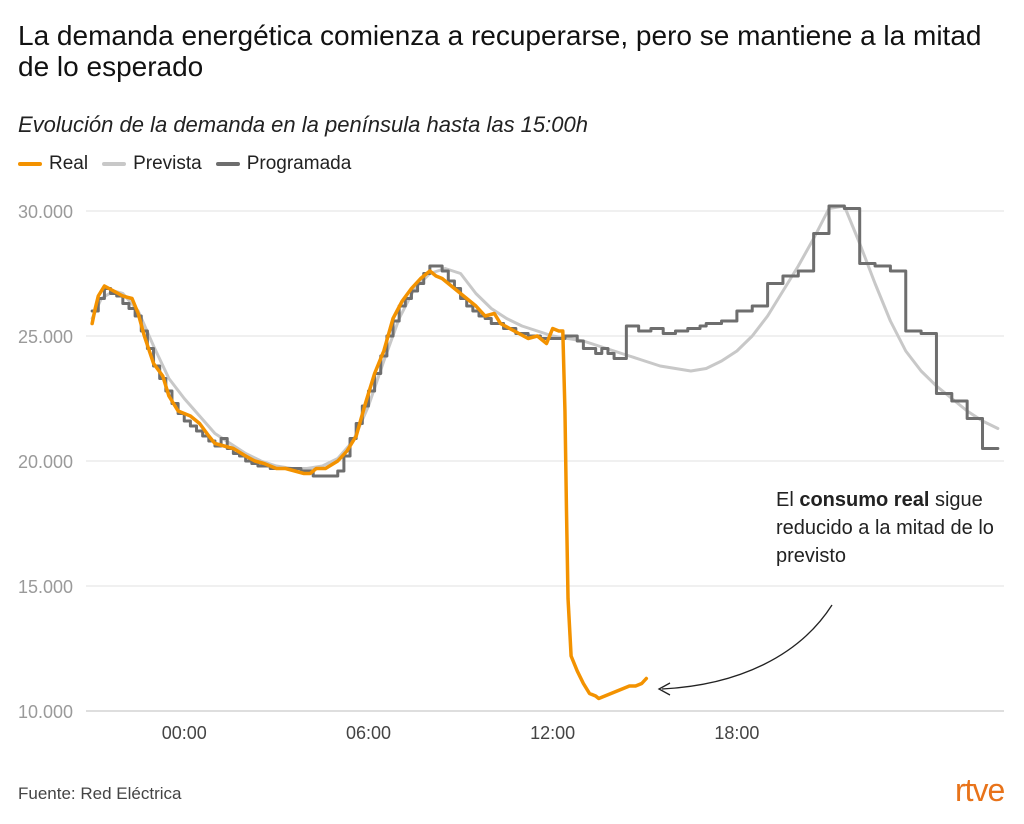 The image size is (1024, 824). What do you see at coordinates (552, 733) in the screenshot?
I see `x-tick-label: 12:00` at bounding box center [552, 733].